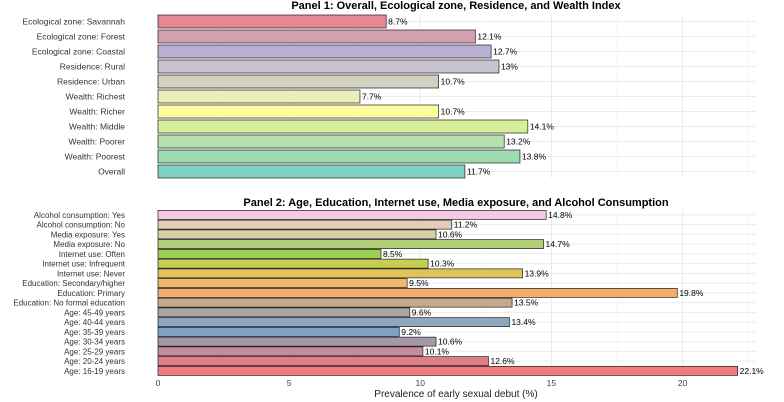  Describe the element at coordinates (257, 234) in the screenshot. I see `bar-row: Media exposure: Yes 10.6%` at that location.